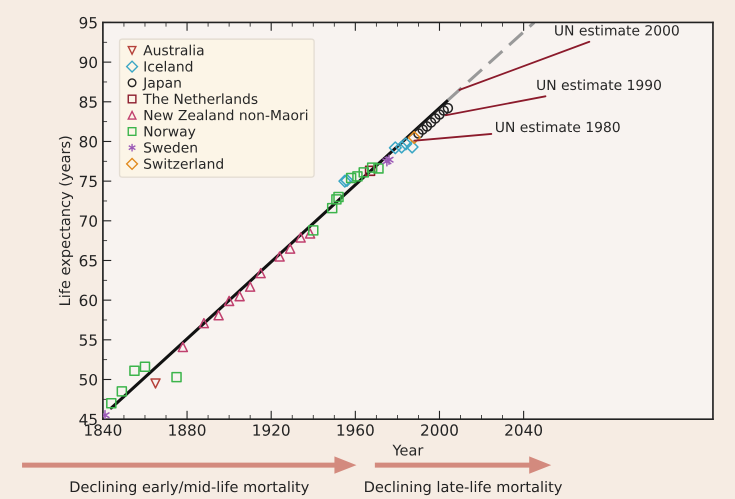  Describe the element at coordinates (89, 221) in the screenshot. I see `y-tick-label: 70` at that location.